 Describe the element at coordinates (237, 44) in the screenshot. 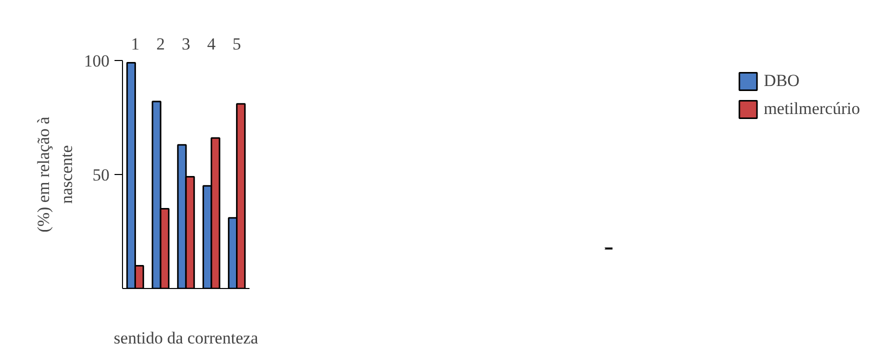

I see `x-tick-label: 5` at that location.